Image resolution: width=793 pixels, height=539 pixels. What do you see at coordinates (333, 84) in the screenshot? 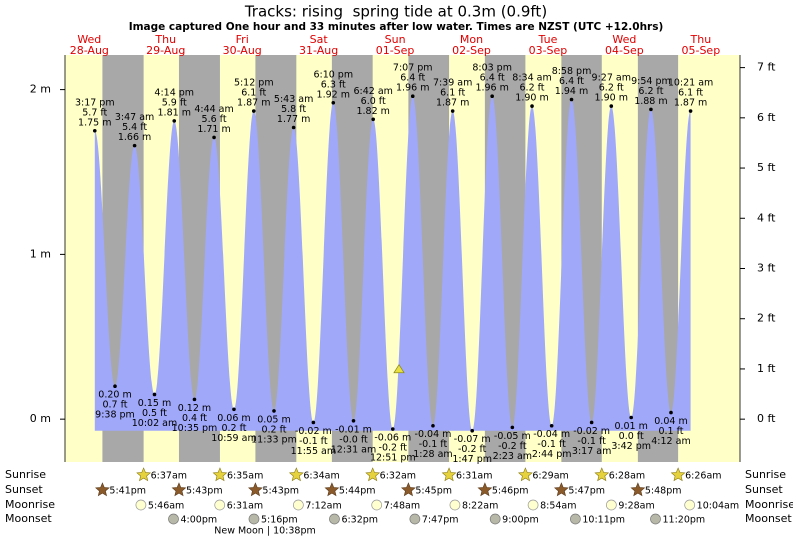
I see `tide-label: 6.3 ft` at bounding box center [333, 84].